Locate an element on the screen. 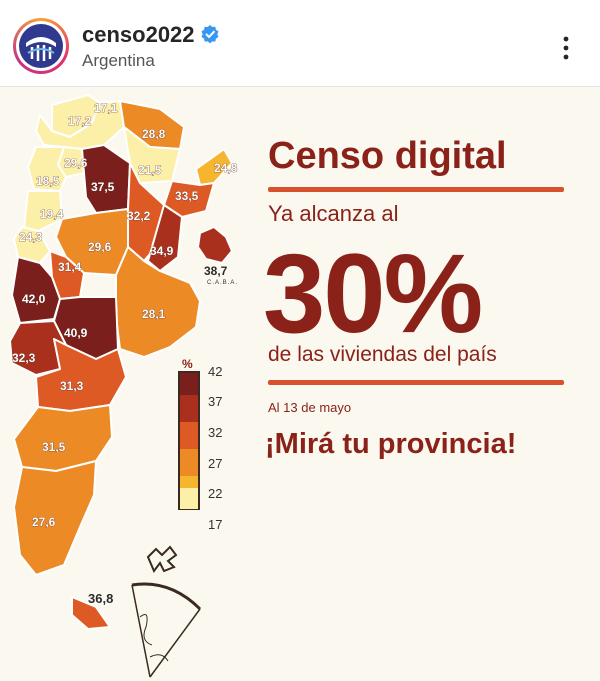 The height and width of the screenshot is (681, 600). post-header: censo2022 Argentina is located at coordinates (300, 43).